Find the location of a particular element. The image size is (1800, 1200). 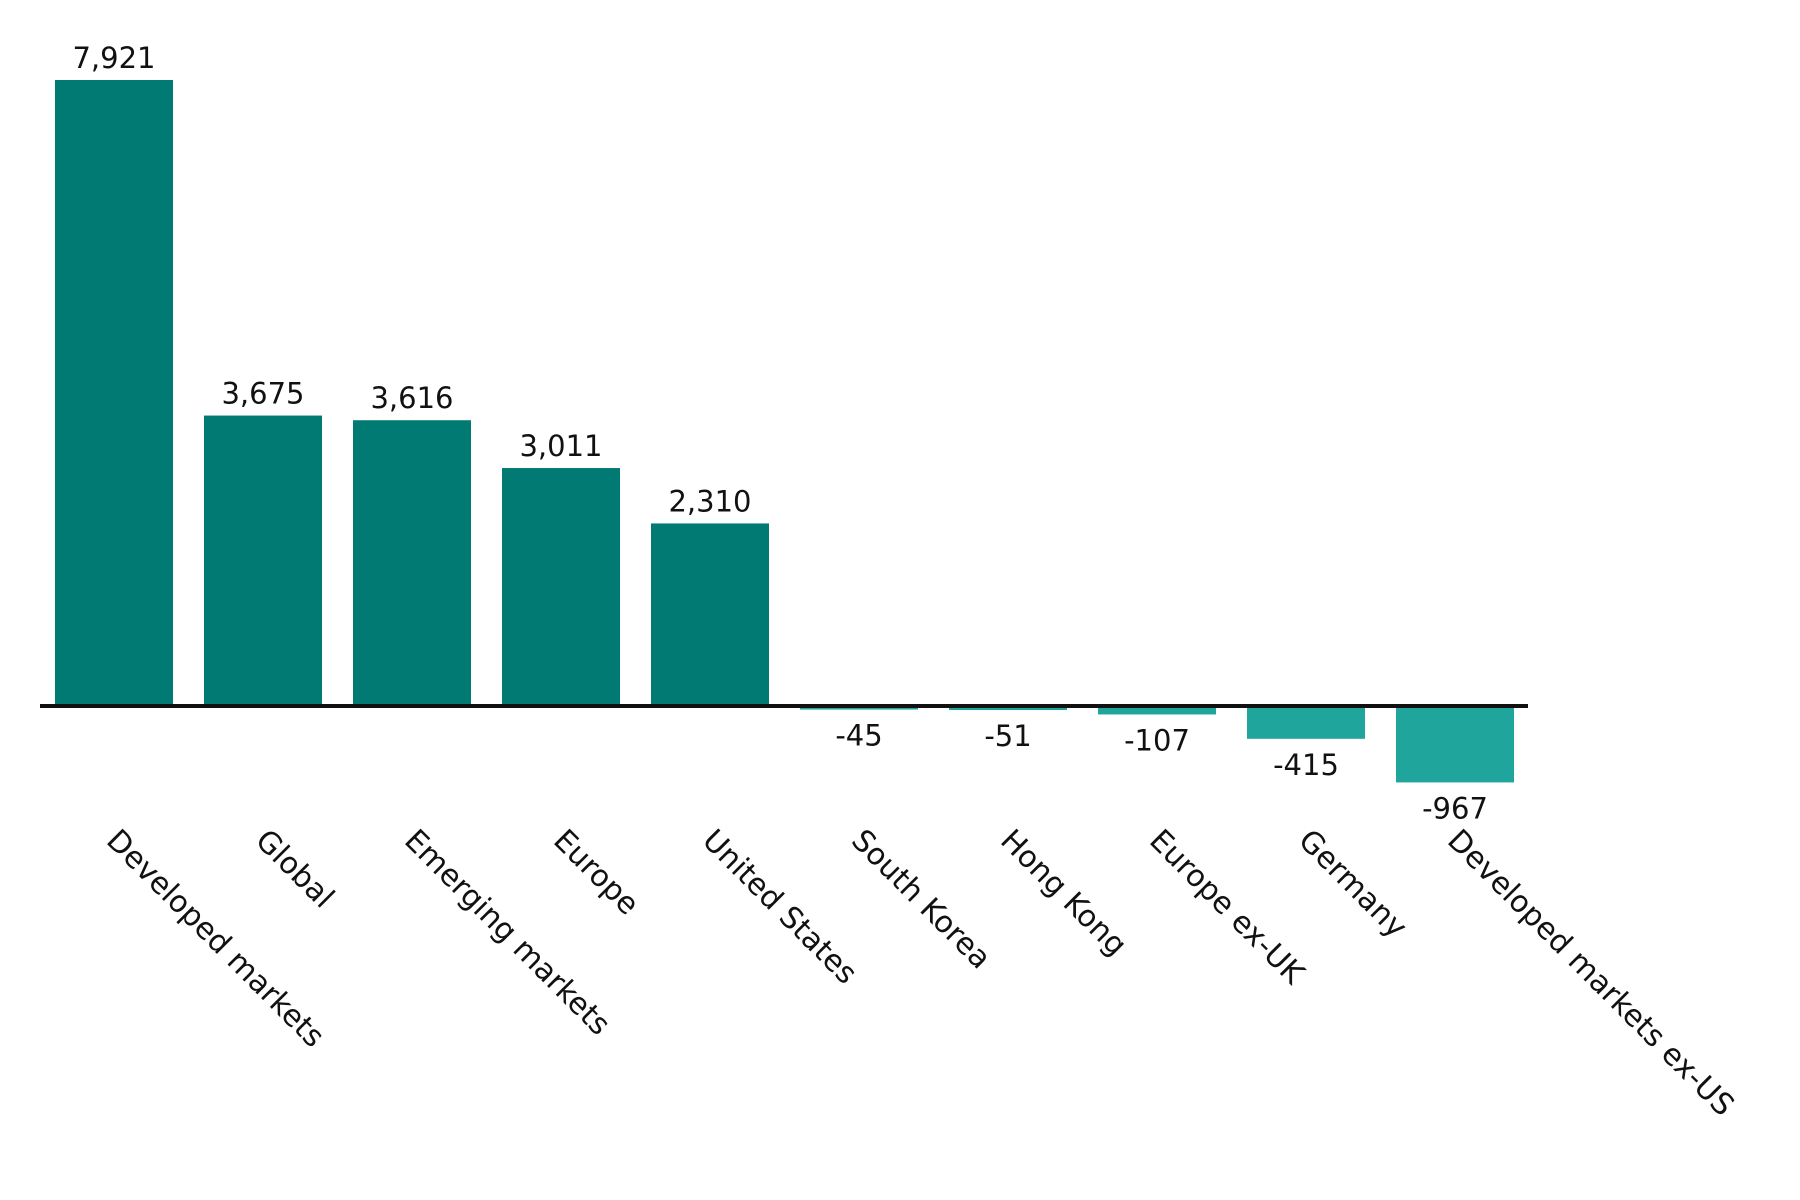

data-label: -967 is located at coordinates (1455, 808).